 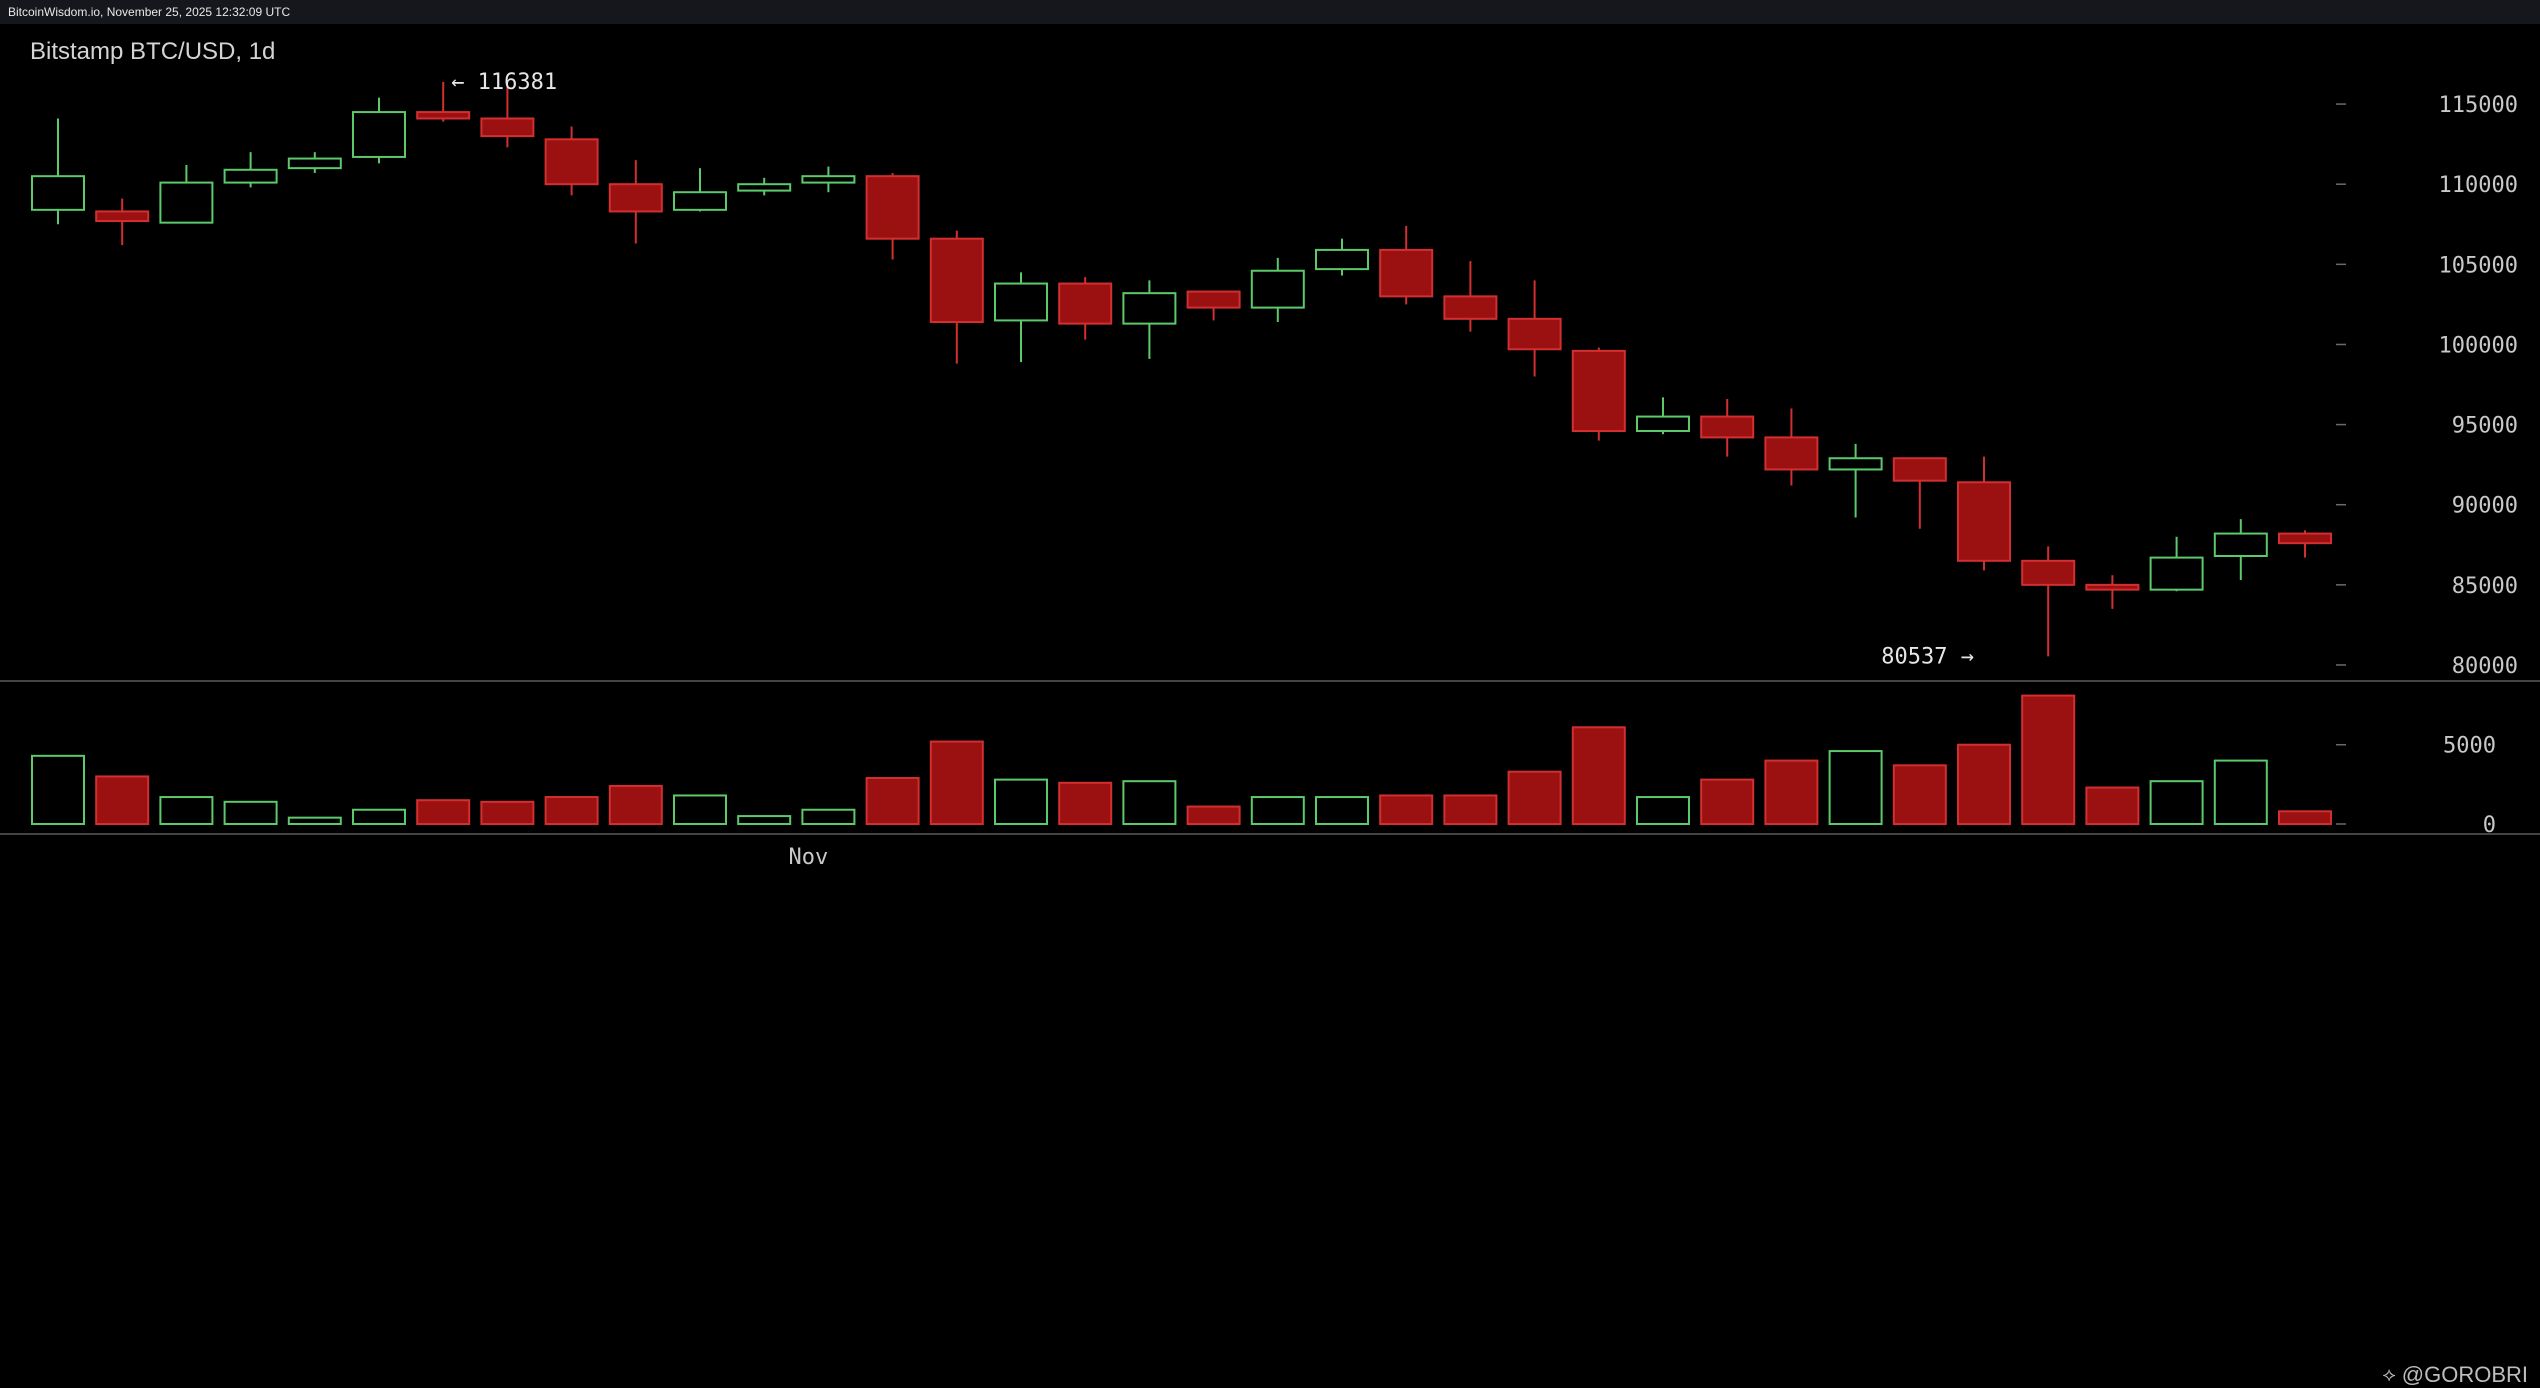 What do you see at coordinates (2485, 666) in the screenshot?
I see `price-tick-label: 80000` at bounding box center [2485, 666].